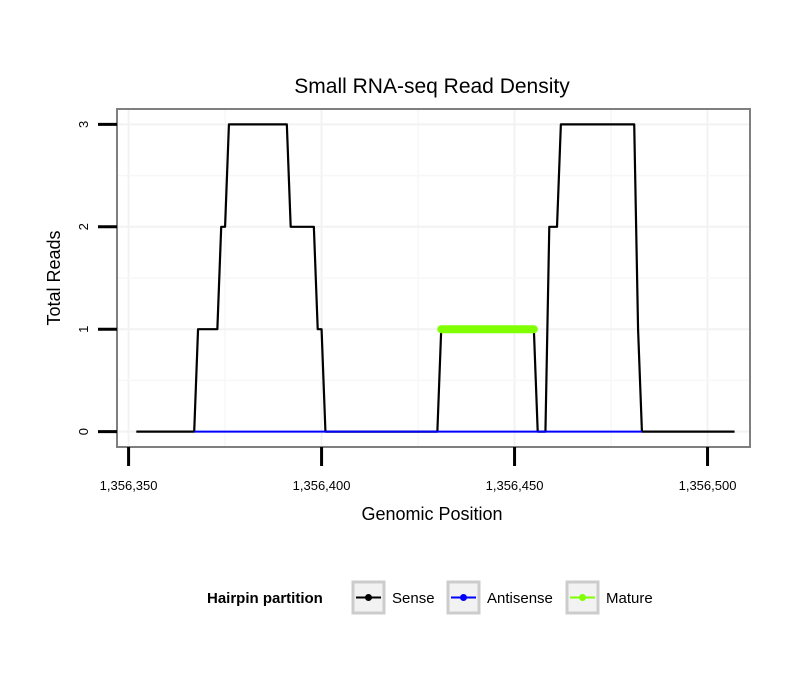 This screenshot has width=810, height=690. I want to click on legend-key-antisense-dot, so click(463, 597).